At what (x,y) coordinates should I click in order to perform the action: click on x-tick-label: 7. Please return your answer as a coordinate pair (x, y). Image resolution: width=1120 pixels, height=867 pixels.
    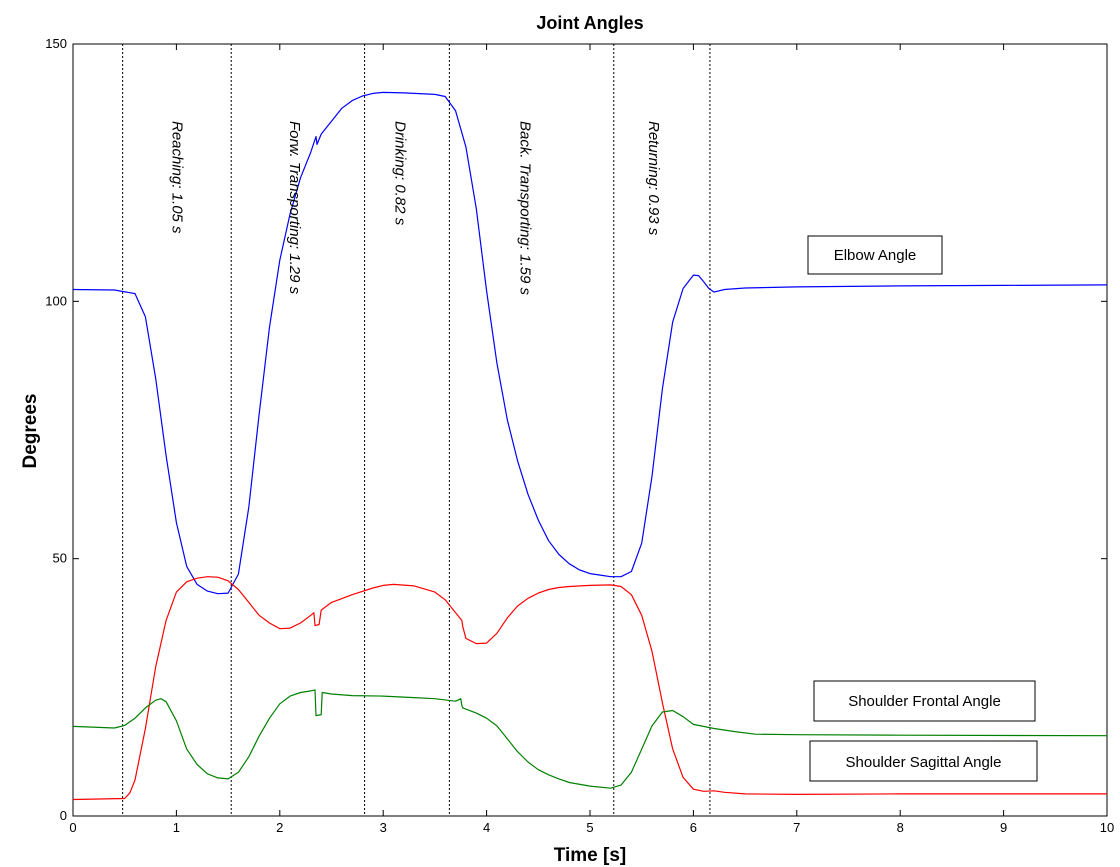
    Looking at the image, I should click on (796, 827).